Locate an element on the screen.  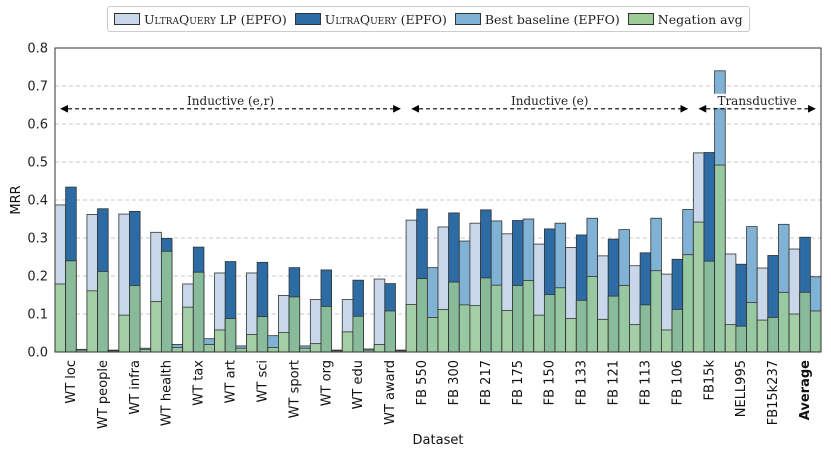
legend-swatch-negation-avg is located at coordinates (640, 19).